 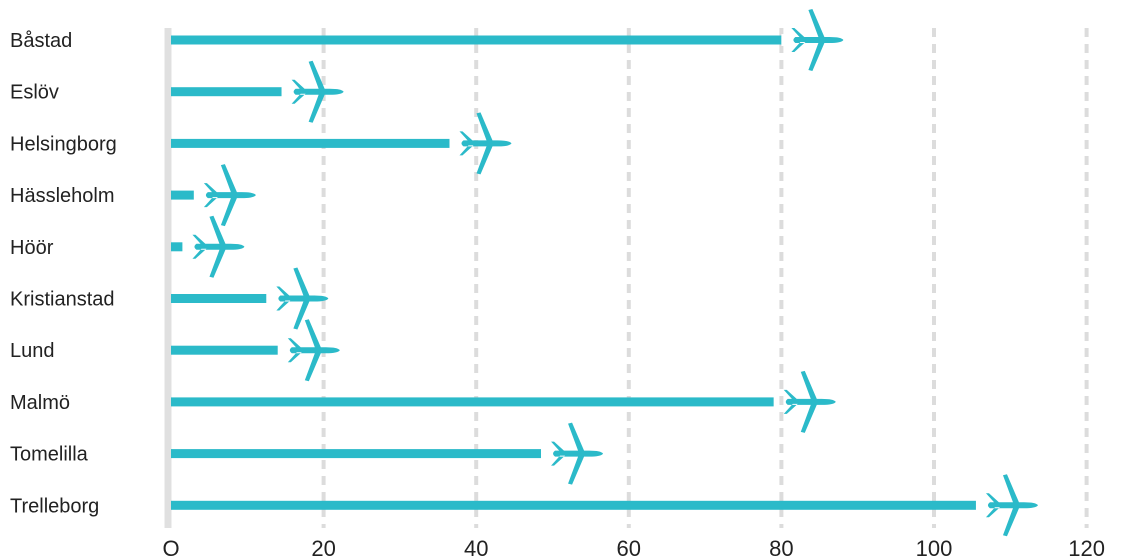 I want to click on category-label-kristianstad: Kristianstad, so click(x=62, y=300).